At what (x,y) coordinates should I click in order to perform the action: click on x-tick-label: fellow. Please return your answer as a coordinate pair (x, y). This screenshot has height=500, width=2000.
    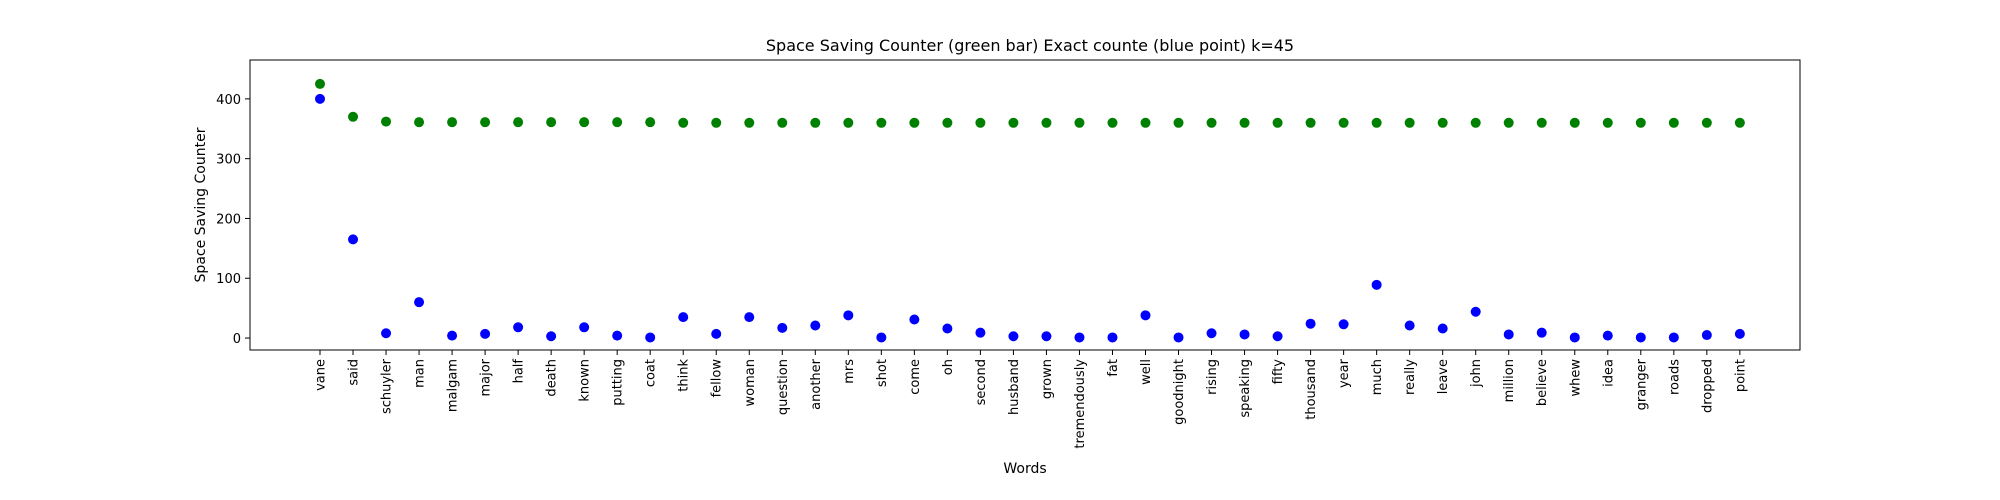
    Looking at the image, I should click on (717, 378).